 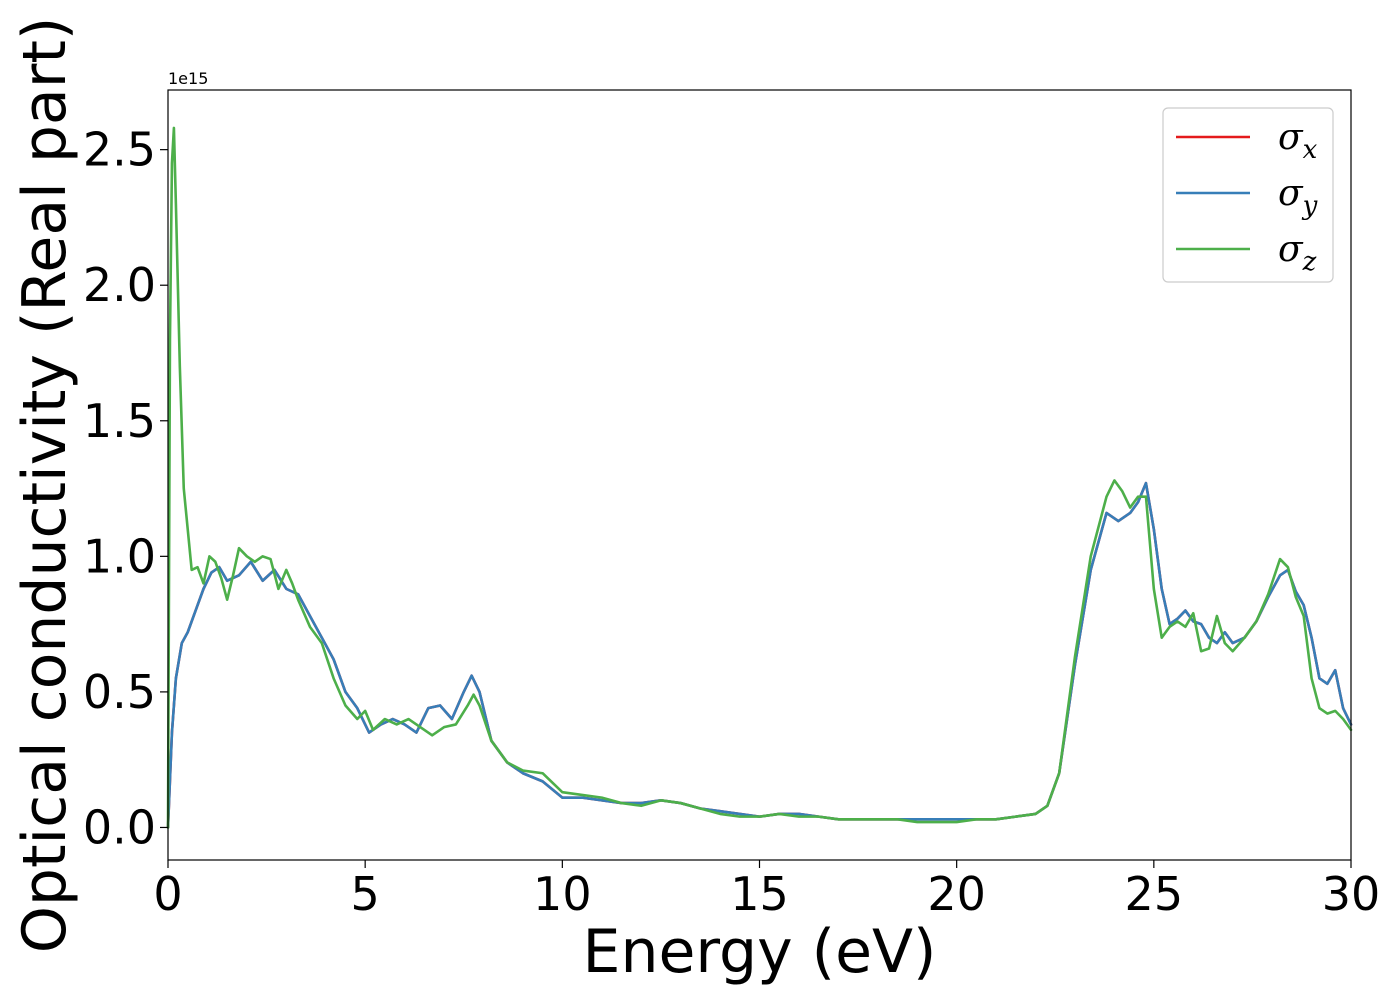 I want to click on x-tick-label: 0, so click(x=167, y=894).